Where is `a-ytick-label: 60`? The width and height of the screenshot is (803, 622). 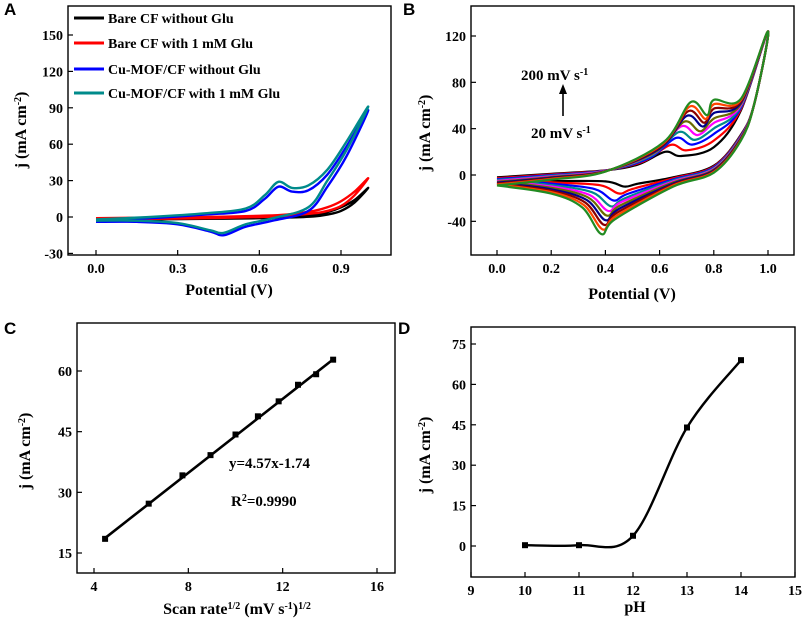
a-ytick-label: 60 is located at coordinates (56, 145).